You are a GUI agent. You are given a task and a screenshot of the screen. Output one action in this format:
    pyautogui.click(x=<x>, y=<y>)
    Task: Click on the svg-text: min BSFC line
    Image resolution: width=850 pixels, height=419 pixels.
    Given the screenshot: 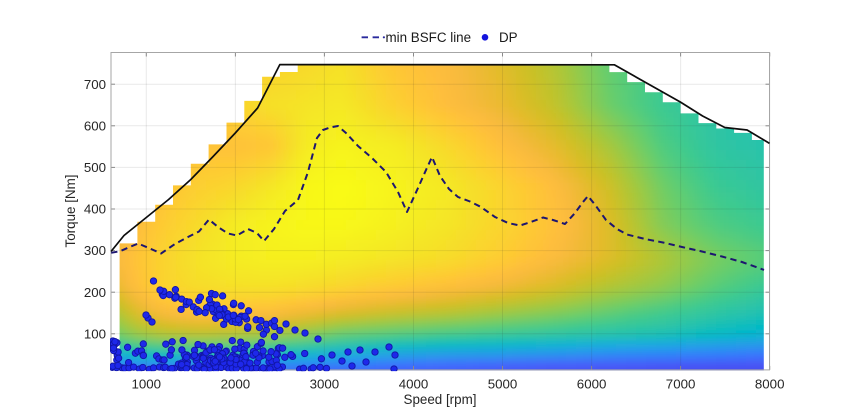 What is the action you would take?
    pyautogui.click(x=429, y=37)
    